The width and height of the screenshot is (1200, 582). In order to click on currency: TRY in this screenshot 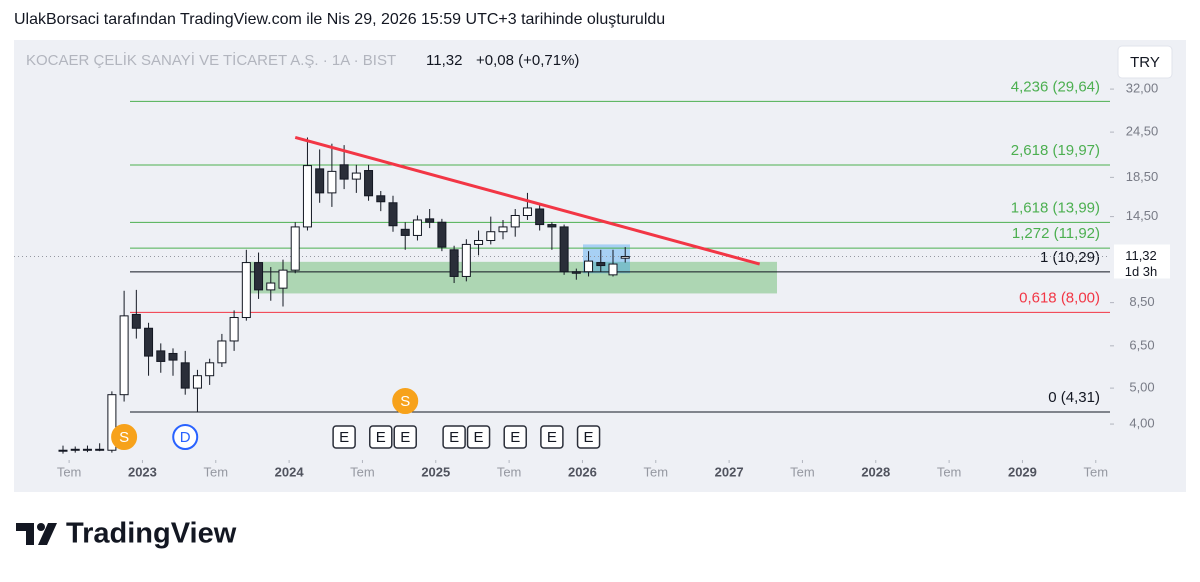, I will do `click(1145, 62)`.